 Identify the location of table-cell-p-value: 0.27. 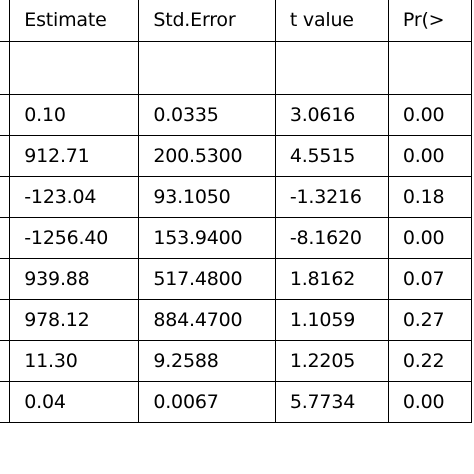
(430, 320).